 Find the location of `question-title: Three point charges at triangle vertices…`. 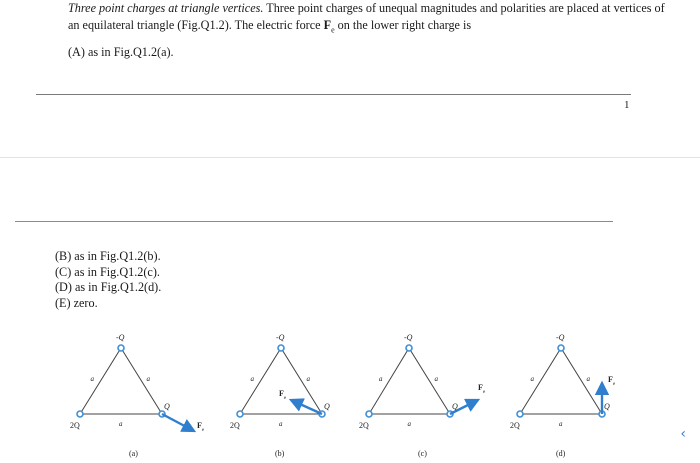

question-title: Three point charges at triangle vertices… is located at coordinates (166, 8).